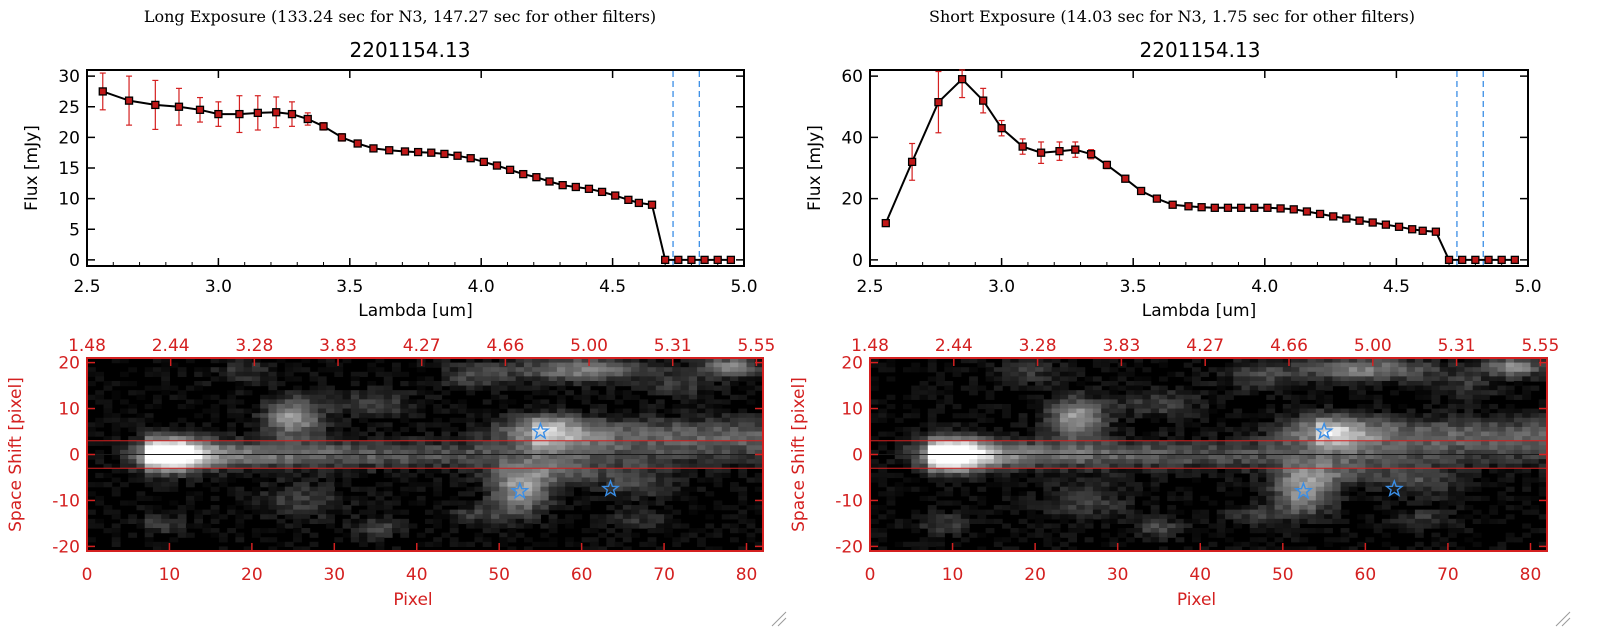  What do you see at coordinates (520, 490) in the screenshot?
I see `source-star-marker` at bounding box center [520, 490].